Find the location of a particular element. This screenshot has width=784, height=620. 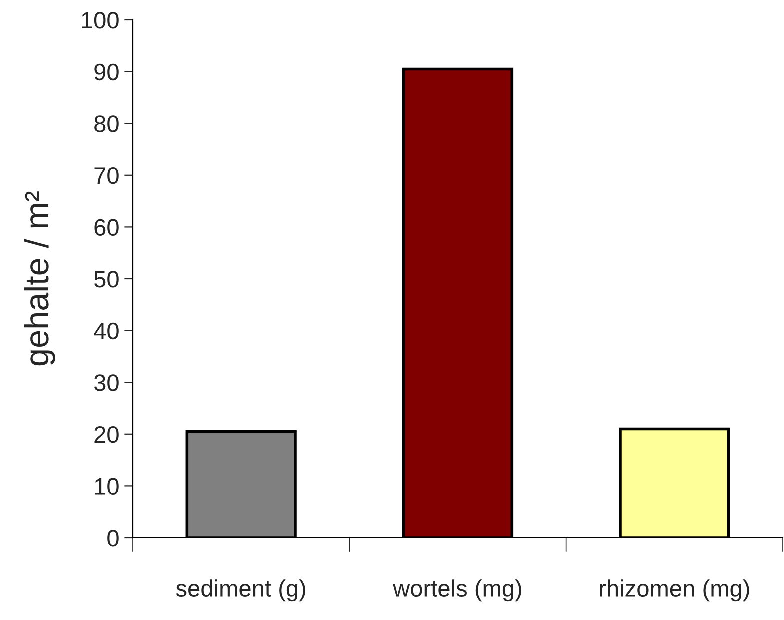

y-tick-label: 100 is located at coordinates (100, 20).